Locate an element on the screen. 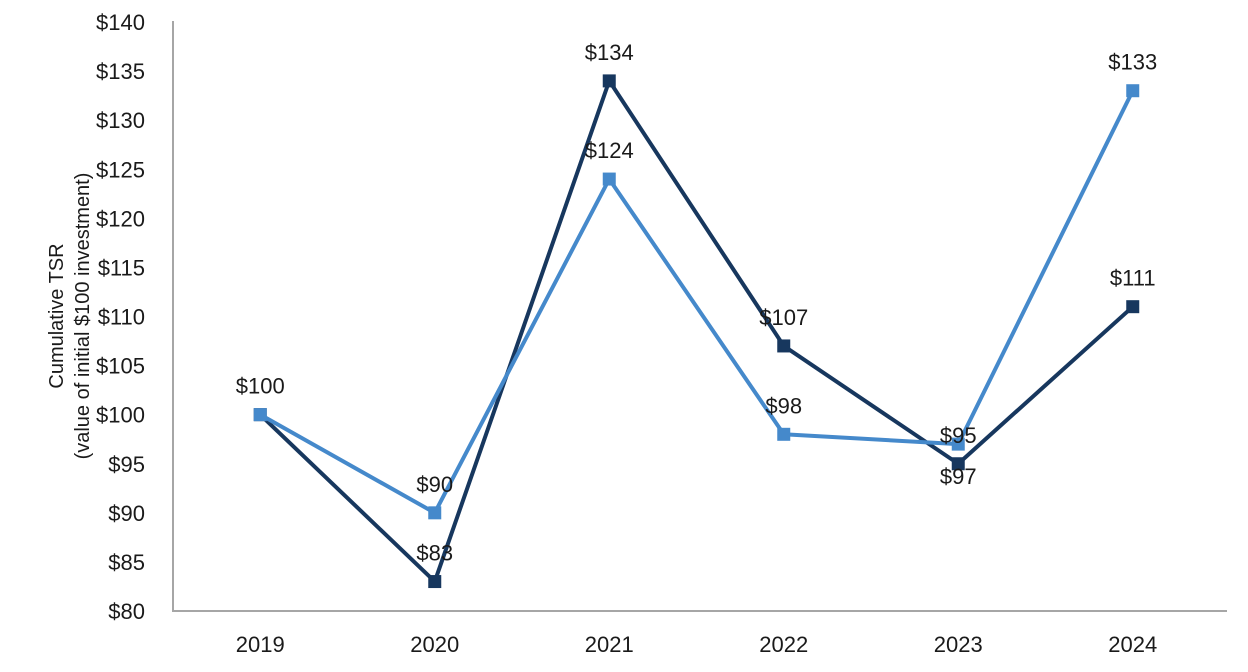 This screenshot has width=1248, height=672. light-blue-series-data-label-2024: $133 is located at coordinates (1132, 62).